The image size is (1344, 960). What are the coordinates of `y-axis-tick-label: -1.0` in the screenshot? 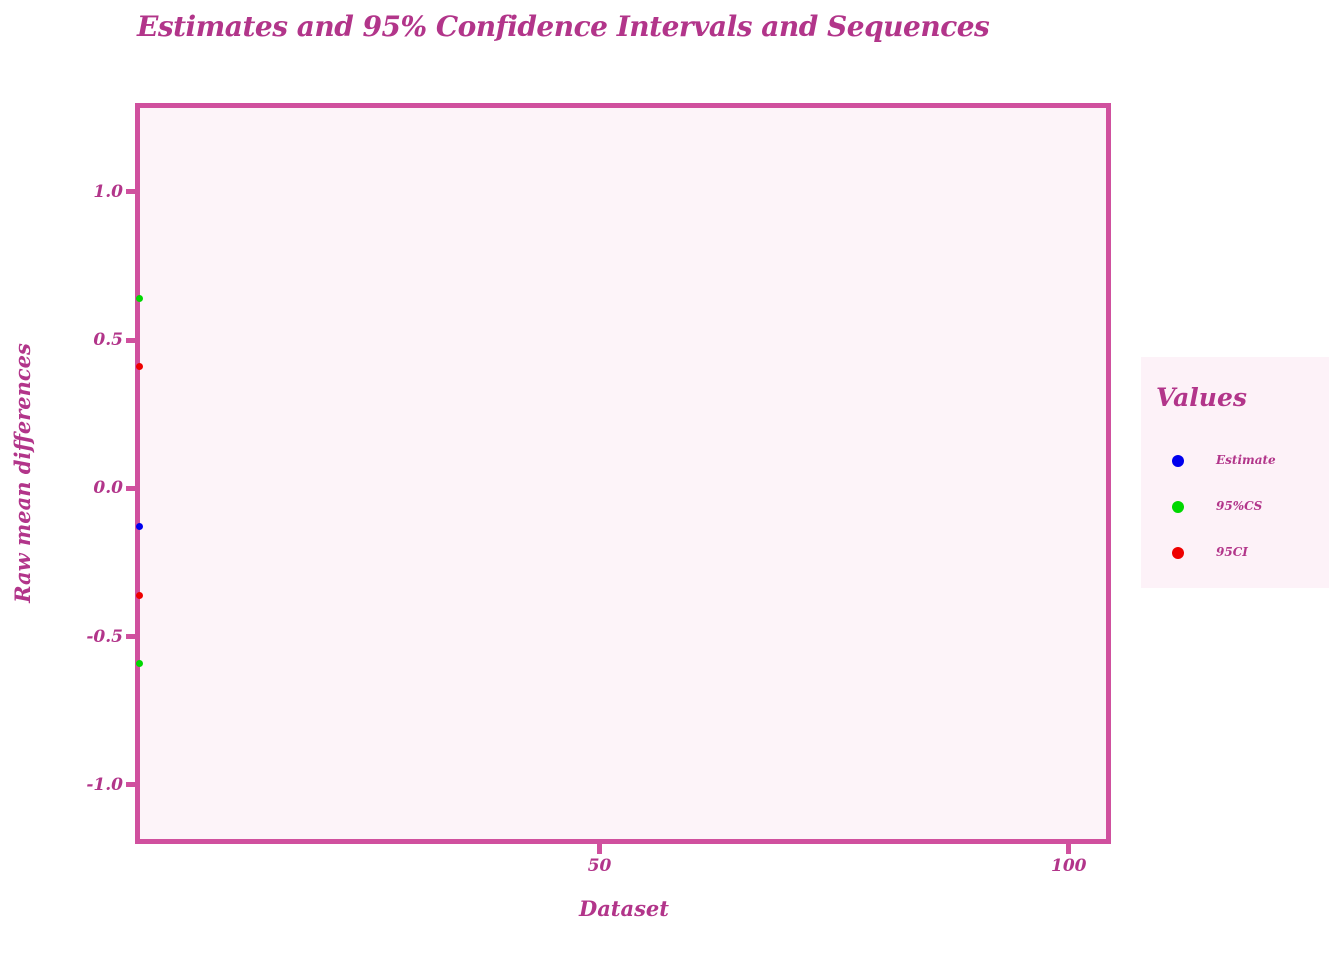 It's located at (104, 784).